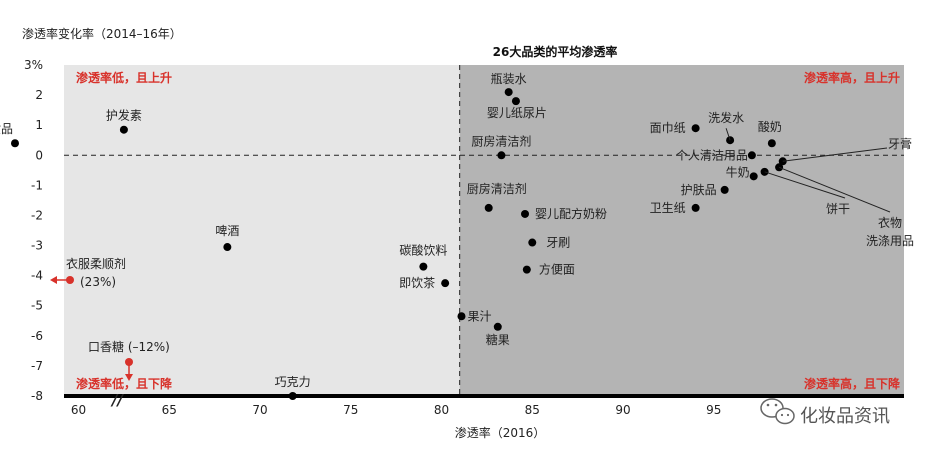 This screenshot has height=456, width=945. I want to click on data-point-group: 洗发水, so click(726, 127).